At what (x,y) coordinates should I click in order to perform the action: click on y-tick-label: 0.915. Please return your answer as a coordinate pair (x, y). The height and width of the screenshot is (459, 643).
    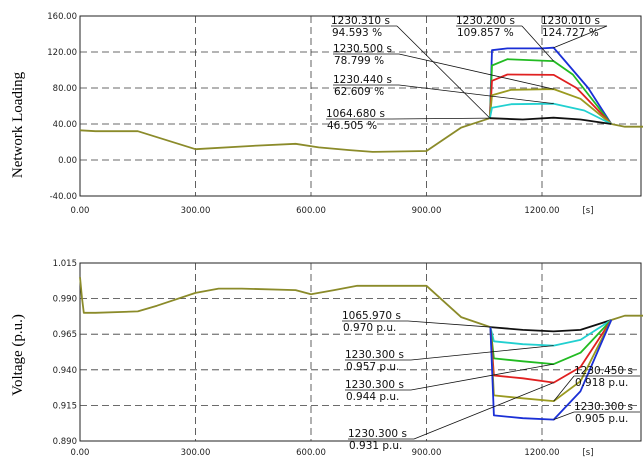
    Looking at the image, I should click on (65, 406).